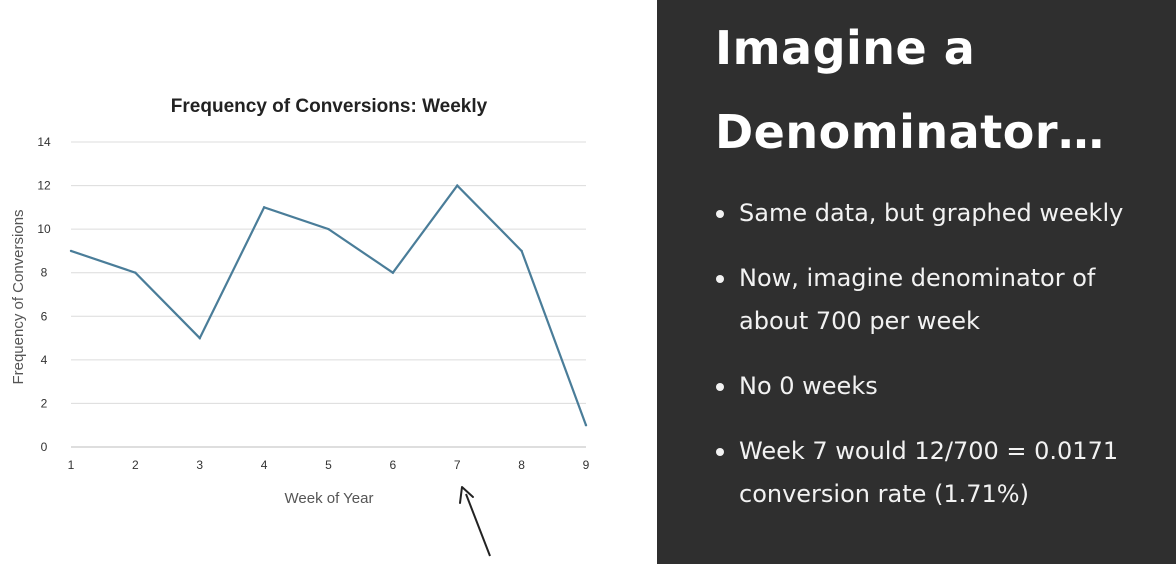 The image size is (1176, 569). What do you see at coordinates (329, 498) in the screenshot?
I see `x-axis-label: Week of Year` at bounding box center [329, 498].